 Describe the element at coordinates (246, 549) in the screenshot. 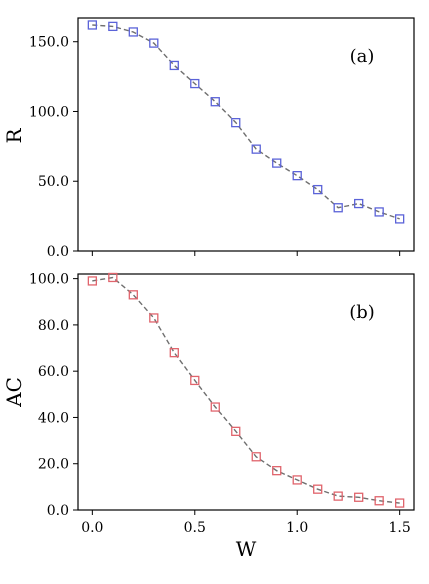

I see `x-axis-label: W` at that location.